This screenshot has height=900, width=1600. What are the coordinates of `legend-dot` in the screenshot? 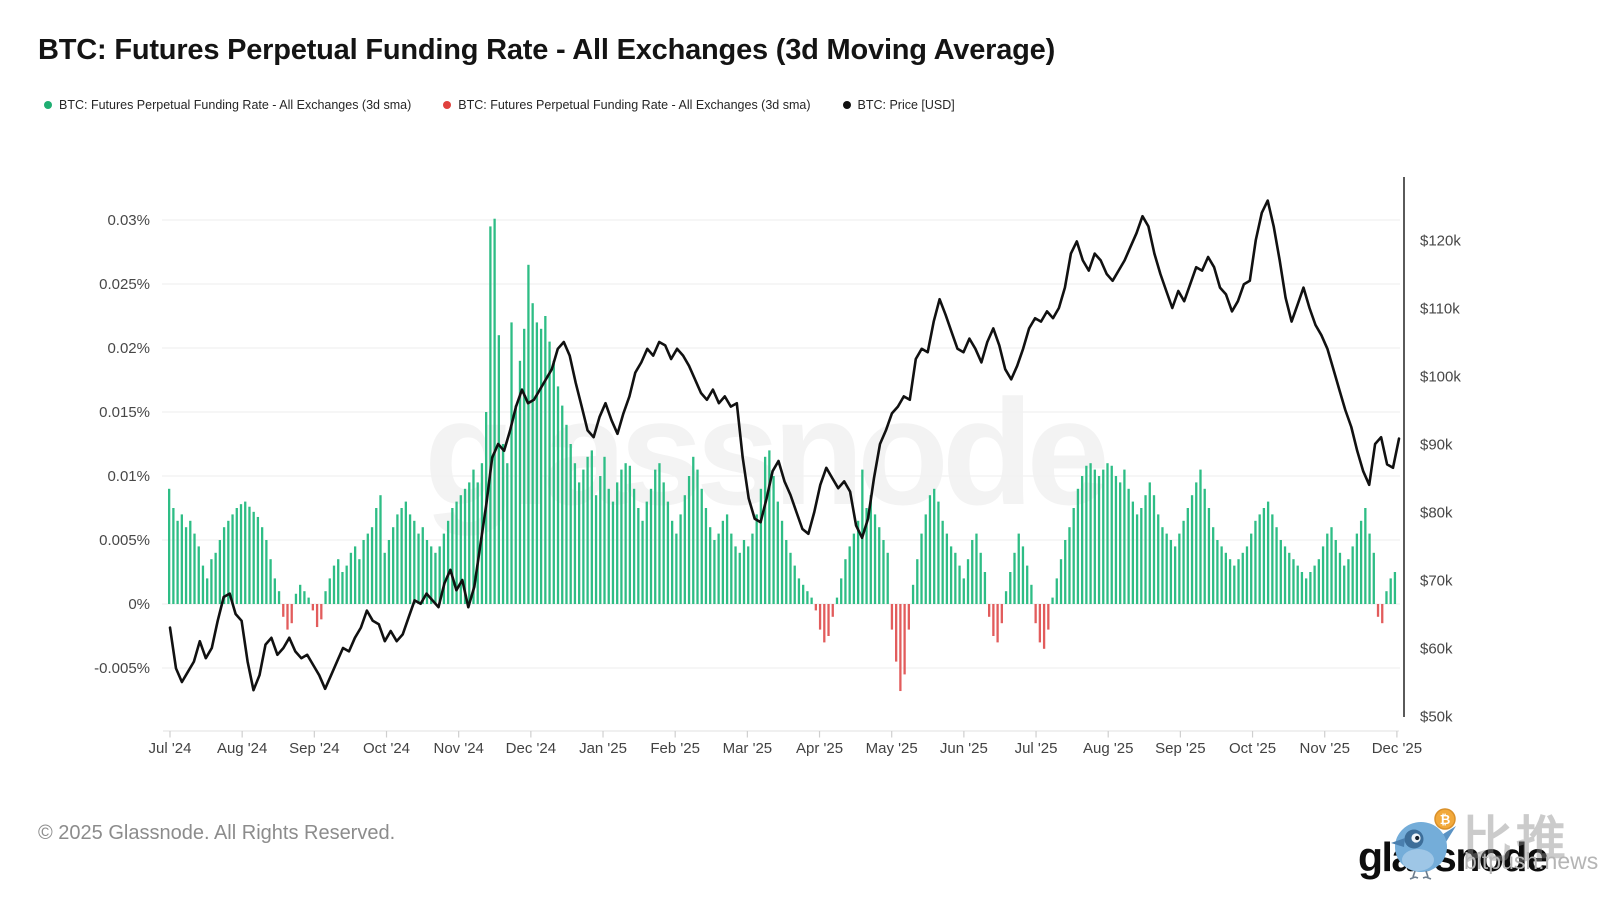 It's located at (846, 105).